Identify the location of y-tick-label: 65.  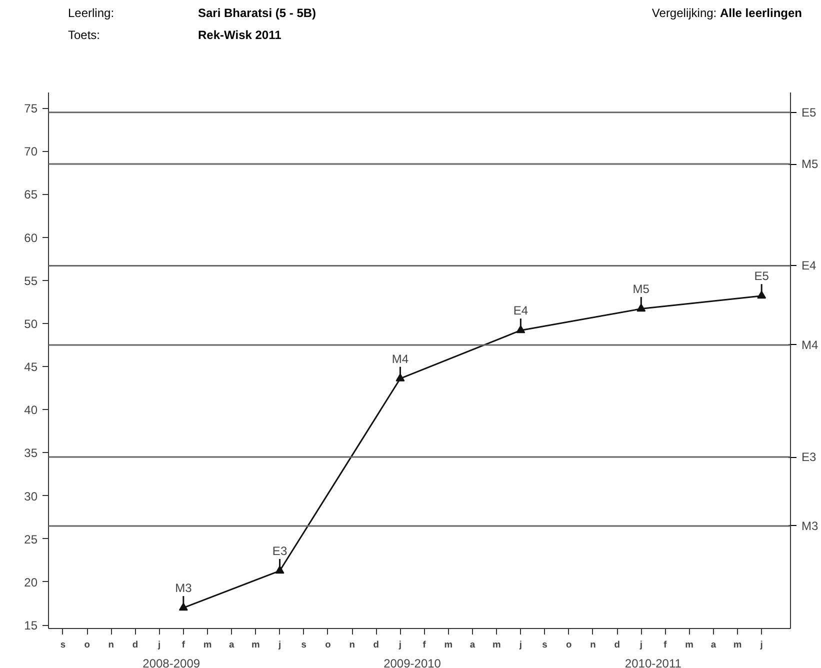
(31, 195).